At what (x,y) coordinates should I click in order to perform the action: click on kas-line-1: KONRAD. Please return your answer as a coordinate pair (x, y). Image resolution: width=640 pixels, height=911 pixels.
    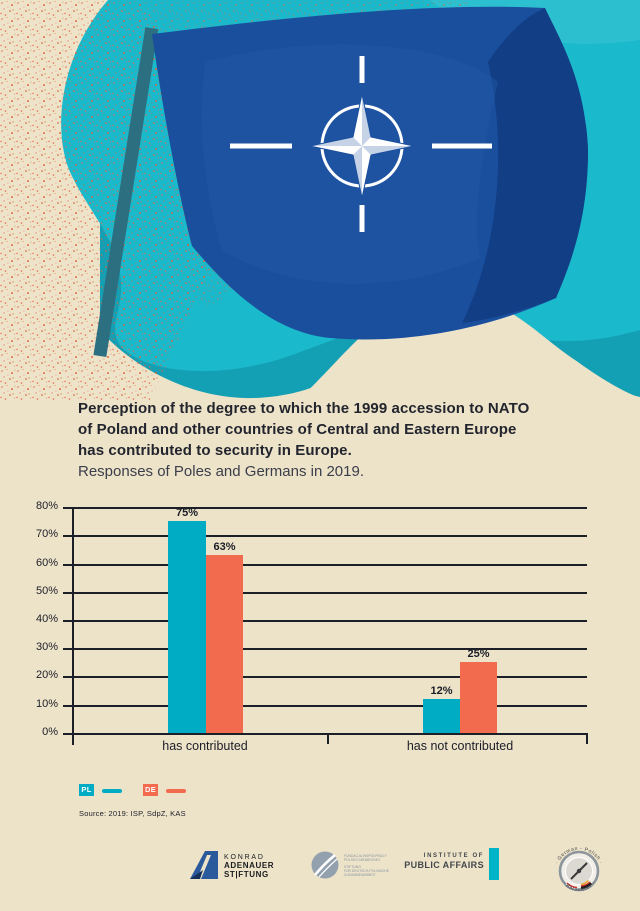
    Looking at the image, I should click on (244, 857).